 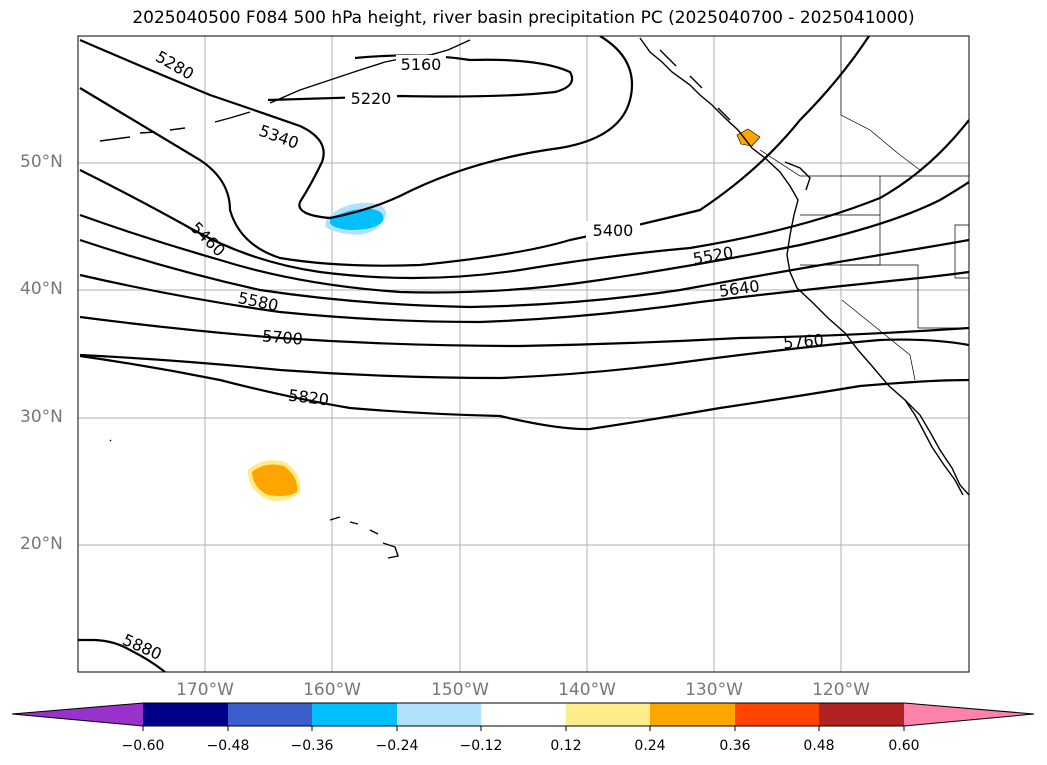 I want to click on colorbar-tick-label: 0.12, so click(x=566, y=746).